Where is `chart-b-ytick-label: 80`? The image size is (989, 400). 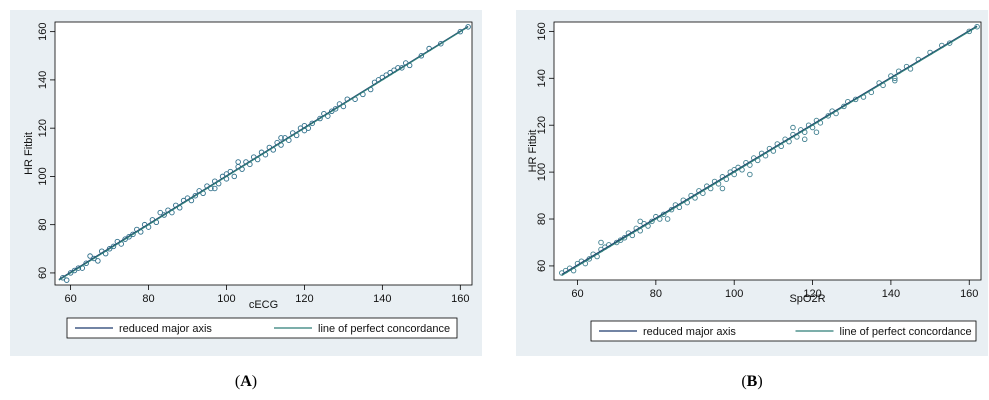 chart-b-ytick-label: 80 is located at coordinates (542, 219).